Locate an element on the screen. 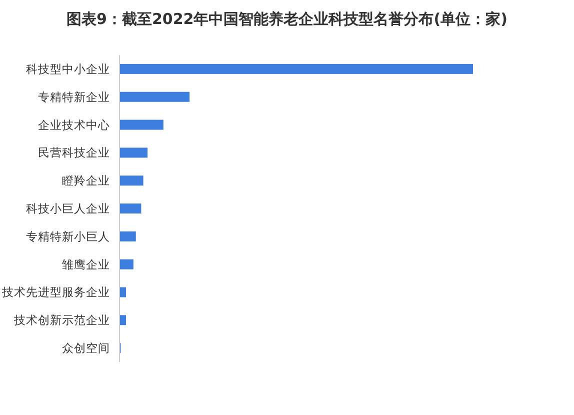 This screenshot has width=574, height=415. y-tick-label: 雏鹰企业 is located at coordinates (86, 264).